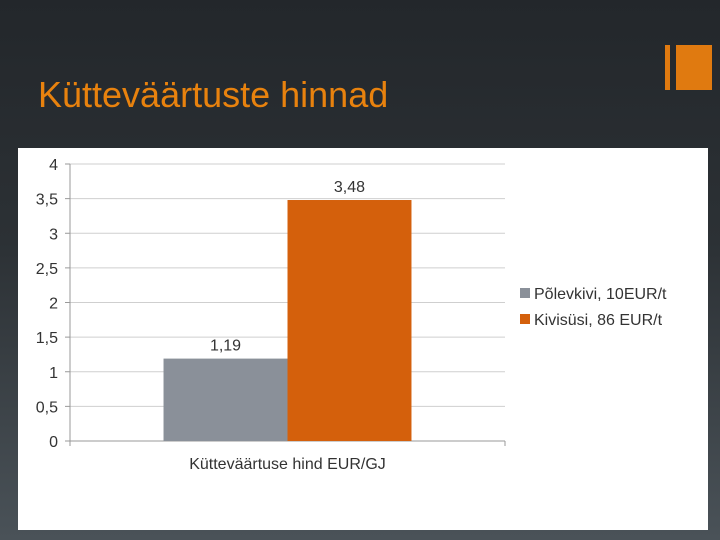 This screenshot has height=540, width=720. Describe the element at coordinates (47, 200) in the screenshot. I see `y-tick-label: 3,5` at that location.